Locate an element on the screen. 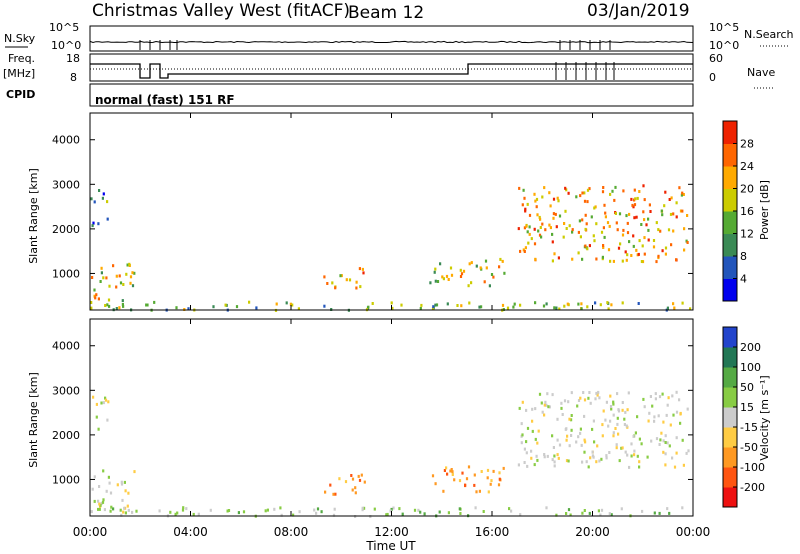 The width and height of the screenshot is (800, 554). x-tick-label: 04:00 is located at coordinates (190, 532).